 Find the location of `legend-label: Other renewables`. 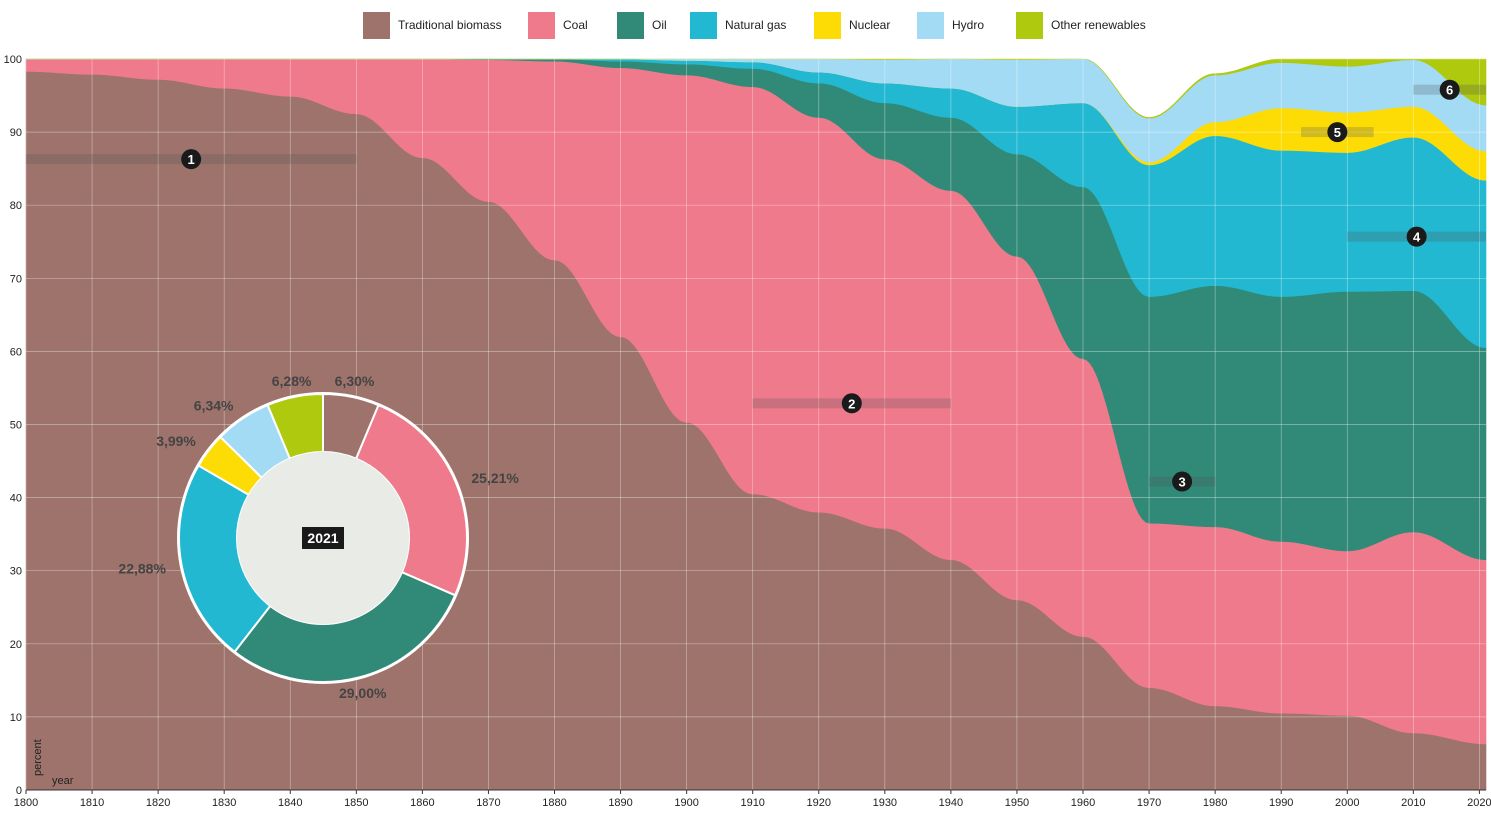

legend-label: Other renewables is located at coordinates (1098, 25).